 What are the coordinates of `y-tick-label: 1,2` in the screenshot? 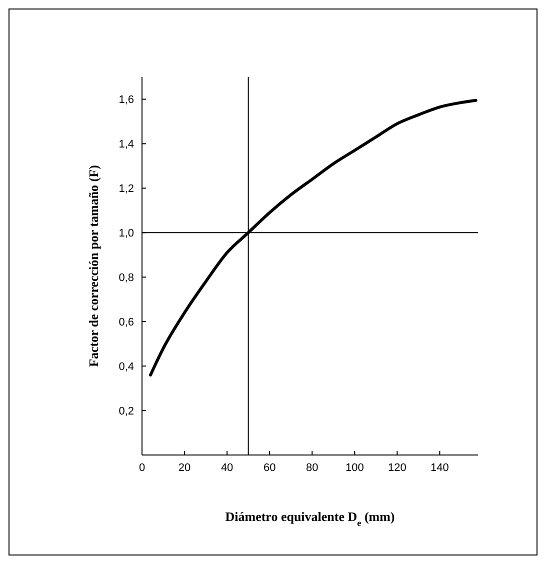 It's located at (126, 189).